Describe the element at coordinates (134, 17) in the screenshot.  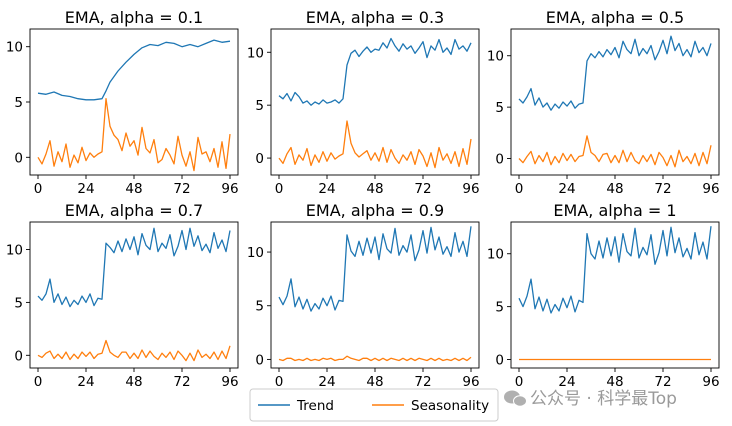
I see `subplot-title: EMA, alpha = 0.1` at that location.